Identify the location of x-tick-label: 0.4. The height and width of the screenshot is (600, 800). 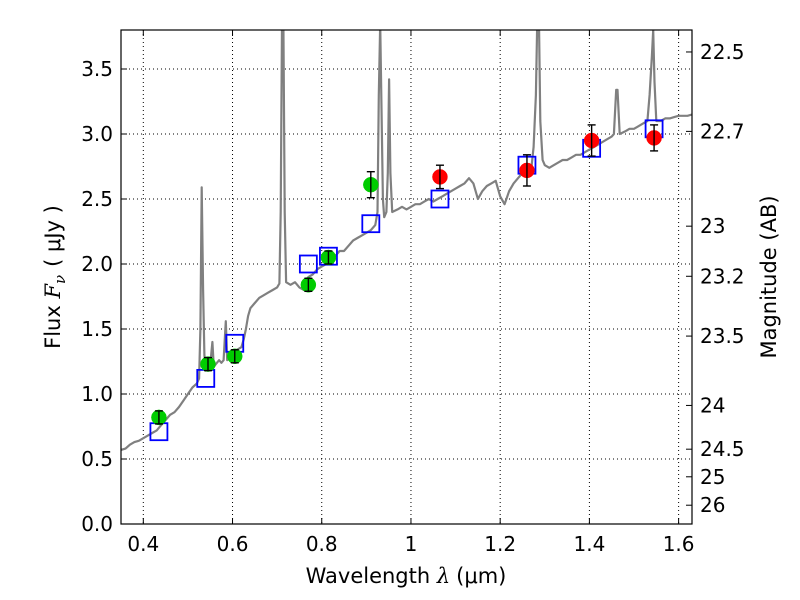
(143, 544).